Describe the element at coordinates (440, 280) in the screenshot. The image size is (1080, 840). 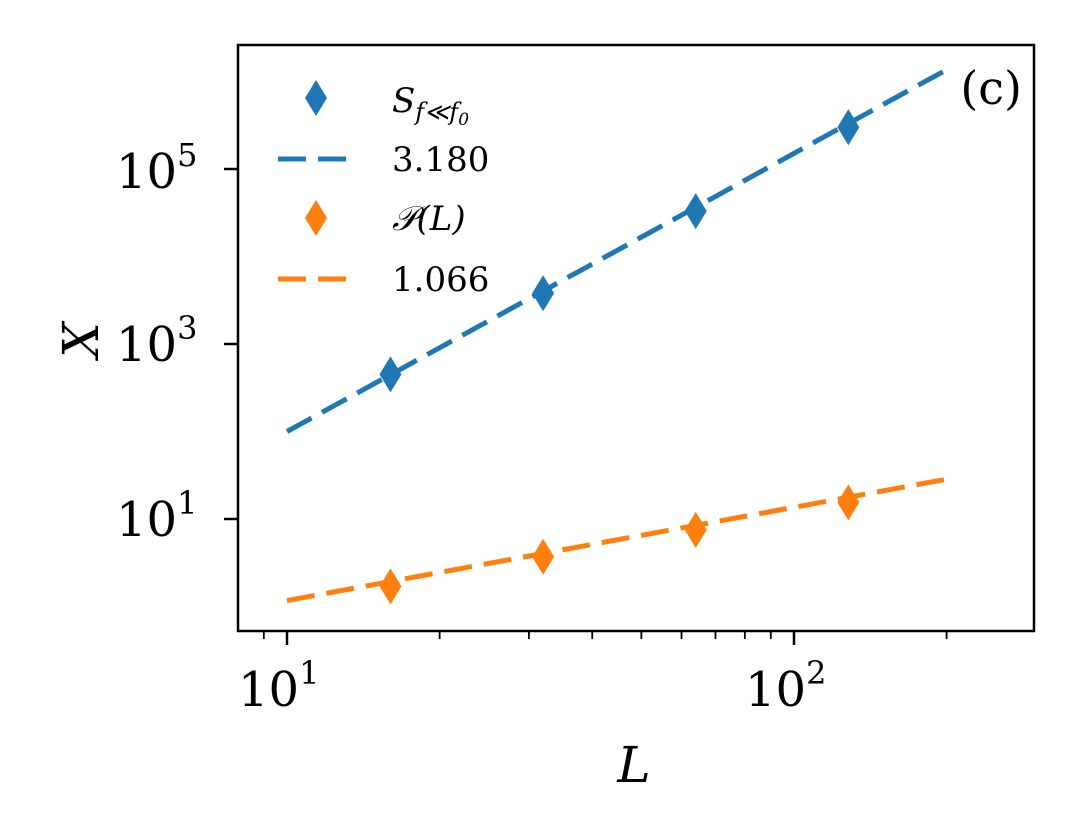
I see `legend-label-1066: 1.066` at that location.